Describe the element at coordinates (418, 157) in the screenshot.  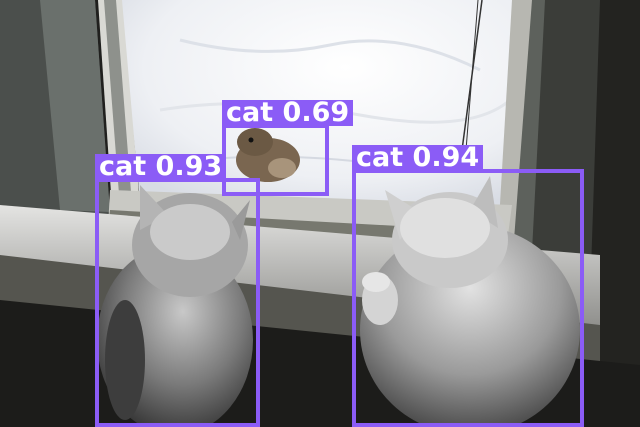
I see `detection-label: cat 0.94` at that location.